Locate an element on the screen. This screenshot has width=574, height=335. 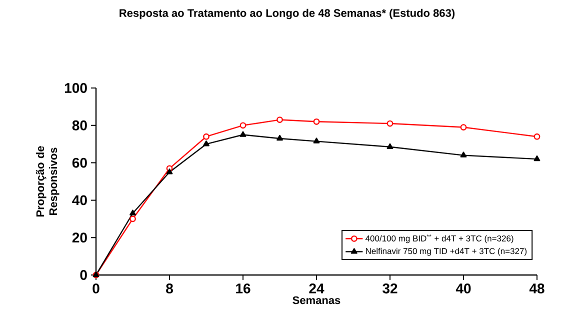
y-tick-label: 0 is located at coordinates (83, 275).